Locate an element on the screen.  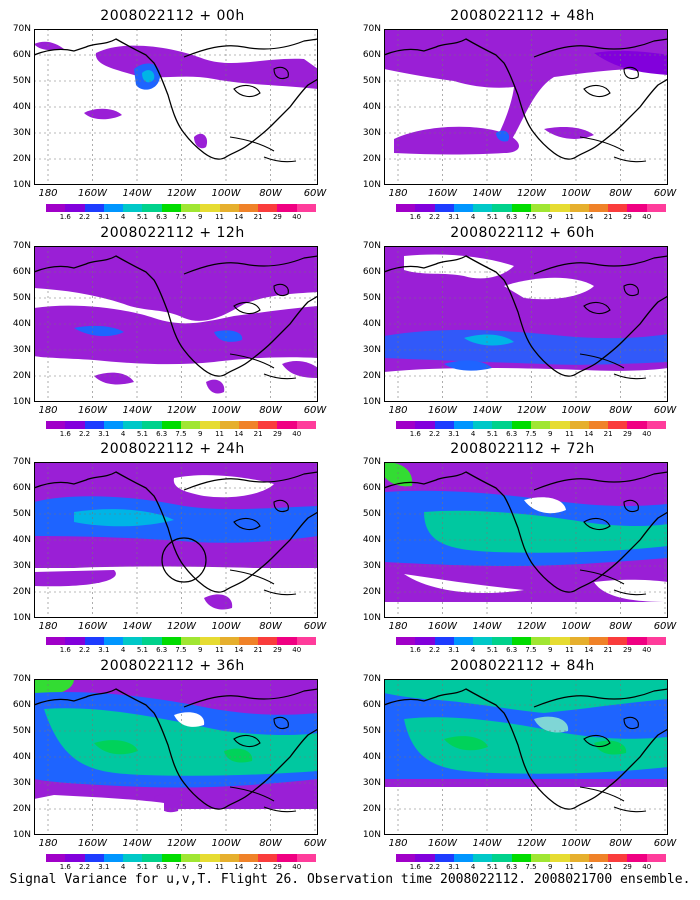
lon-tick-label: 120W is located at coordinates (531, 193).